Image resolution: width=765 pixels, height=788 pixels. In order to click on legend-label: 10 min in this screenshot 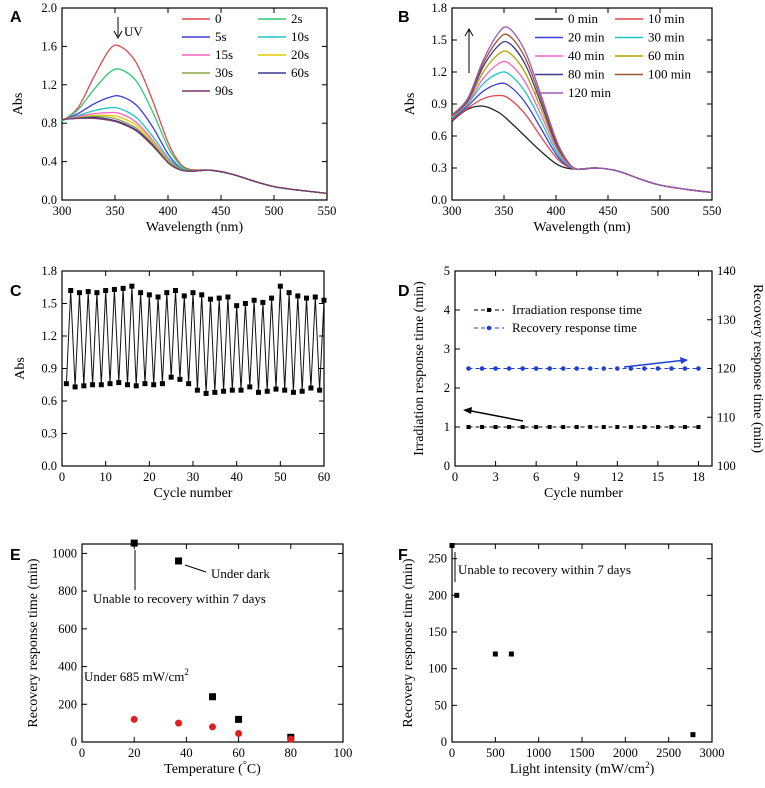, I will do `click(666, 18)`.